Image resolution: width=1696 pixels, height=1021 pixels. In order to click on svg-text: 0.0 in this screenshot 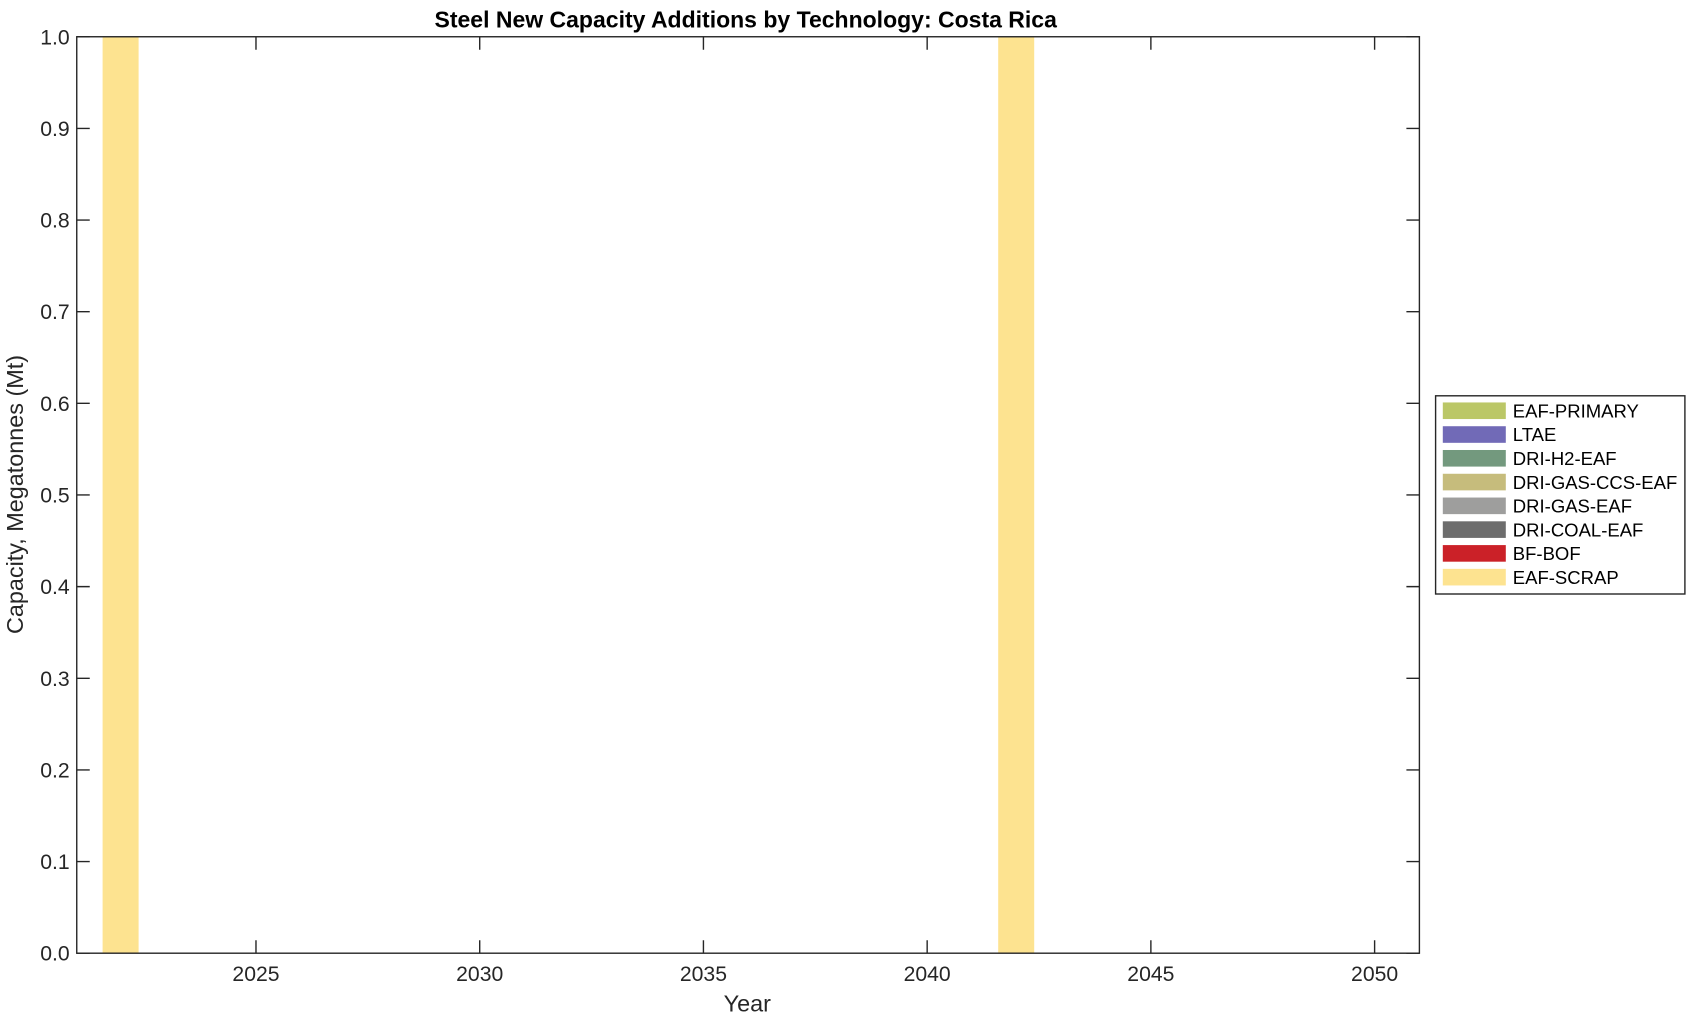, I will do `click(54, 954)`.